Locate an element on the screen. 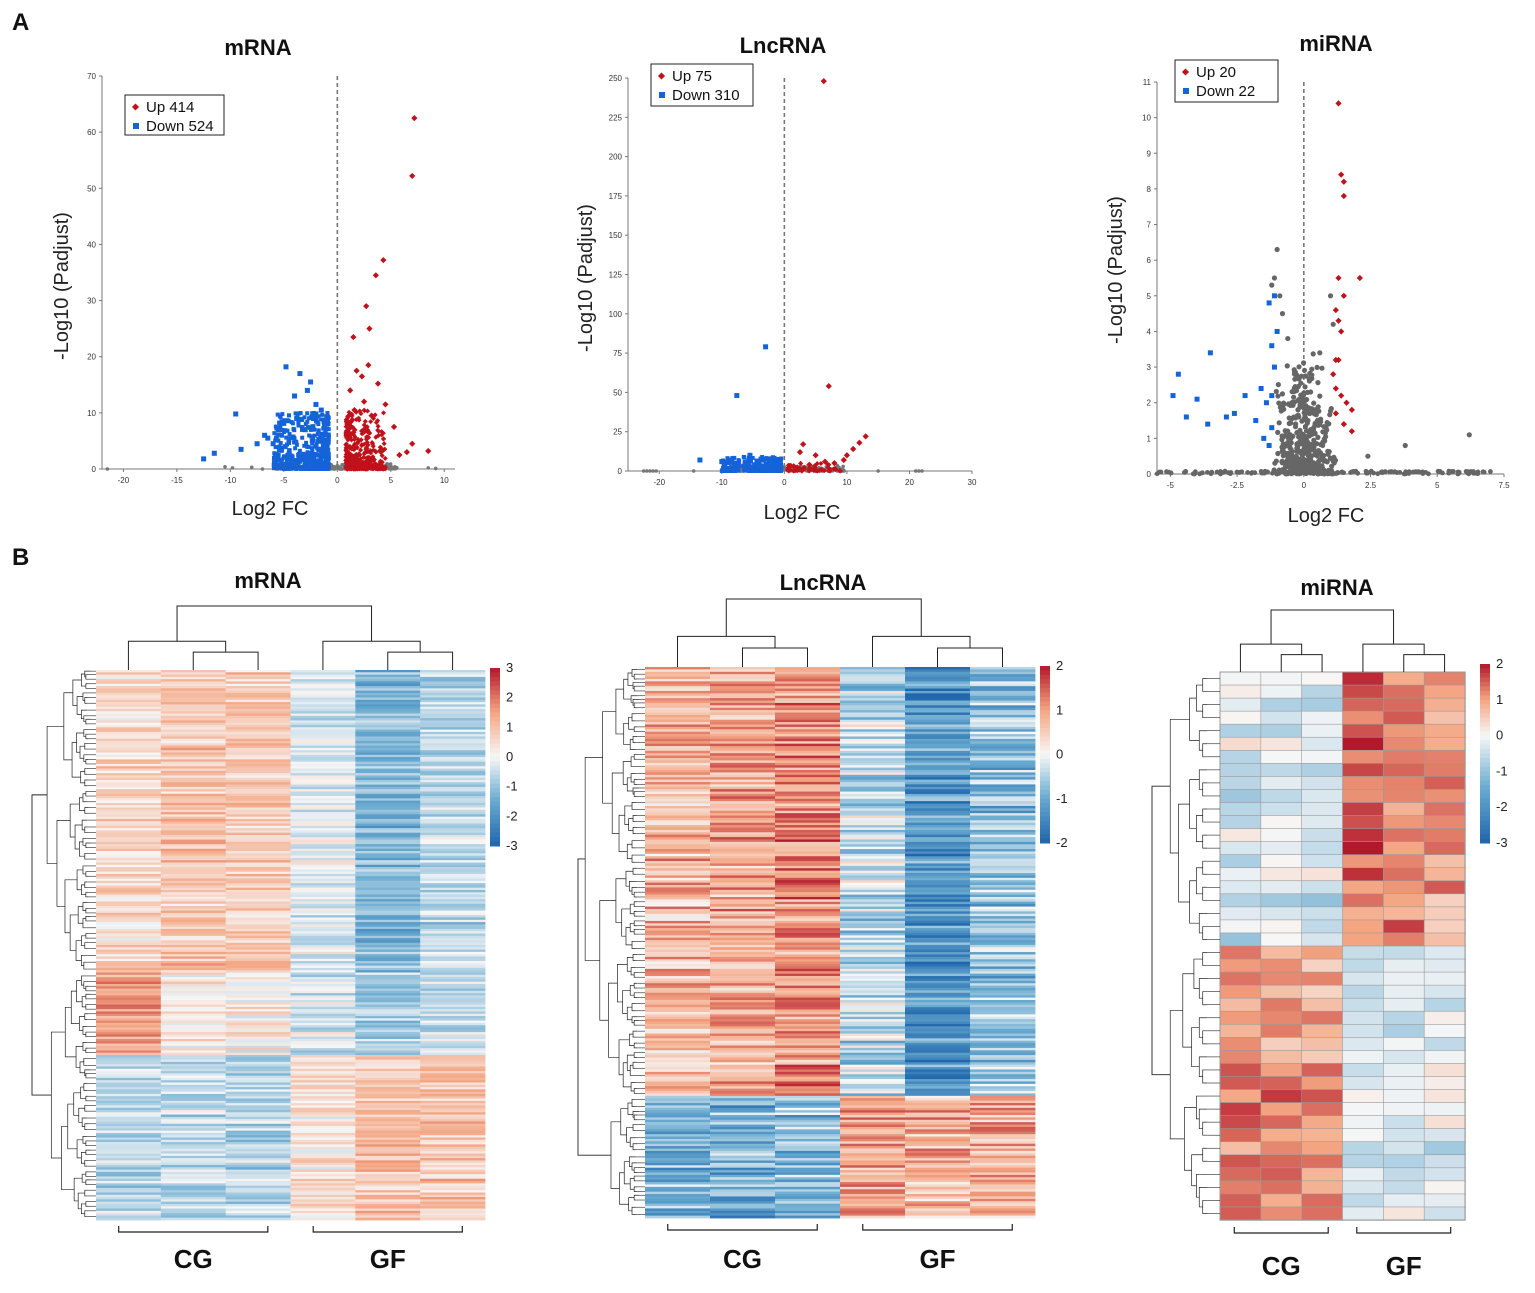 The width and height of the screenshot is (1535, 1293). color-scale-step is located at coordinates (495, 822).